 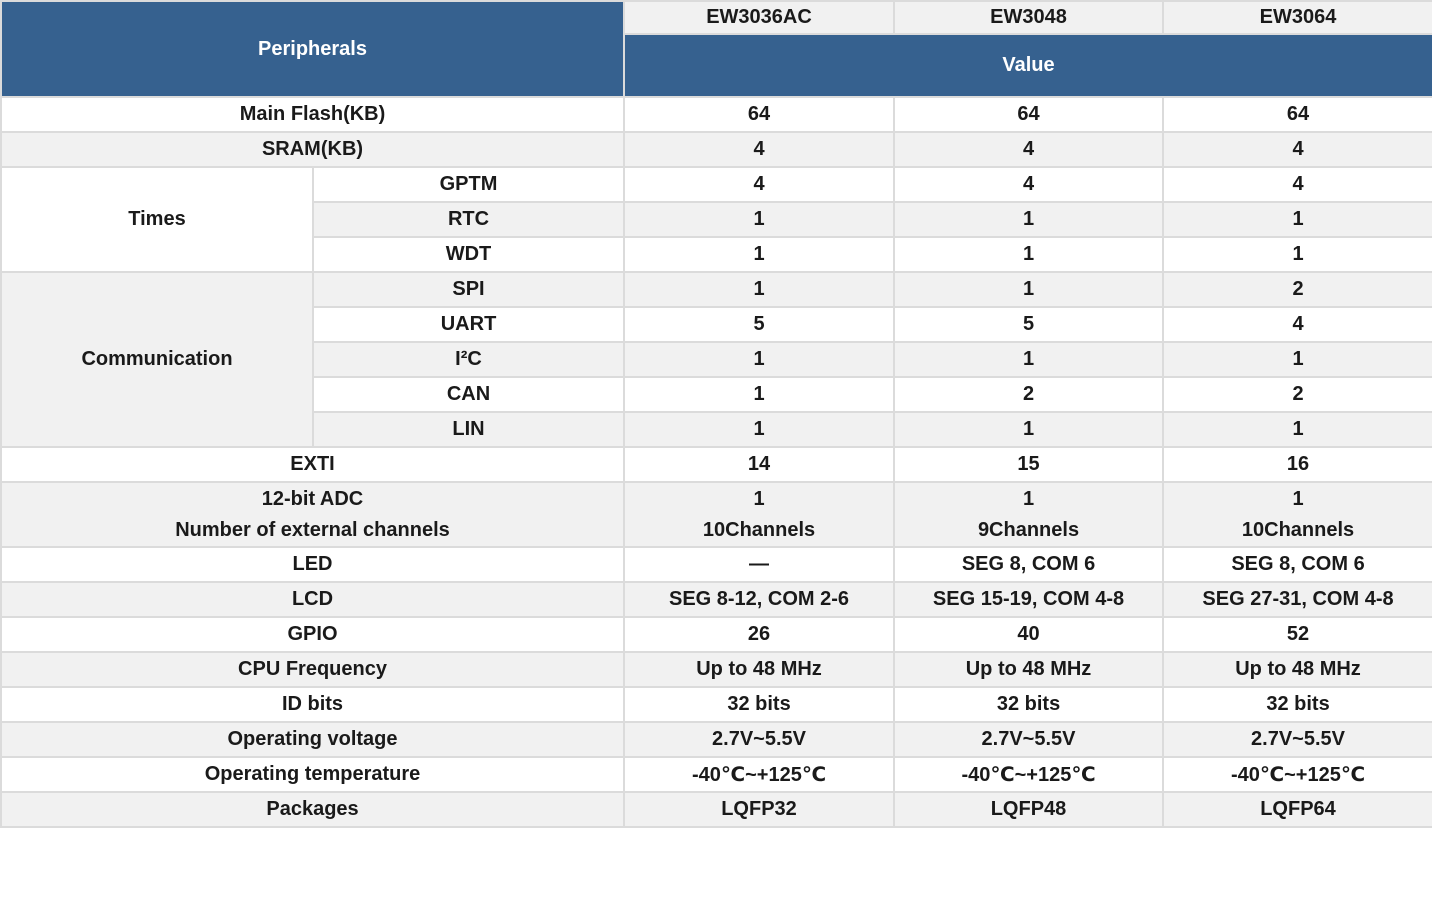 I want to click on led-value-2: SEG 8, COM 6, so click(x=1297, y=564).